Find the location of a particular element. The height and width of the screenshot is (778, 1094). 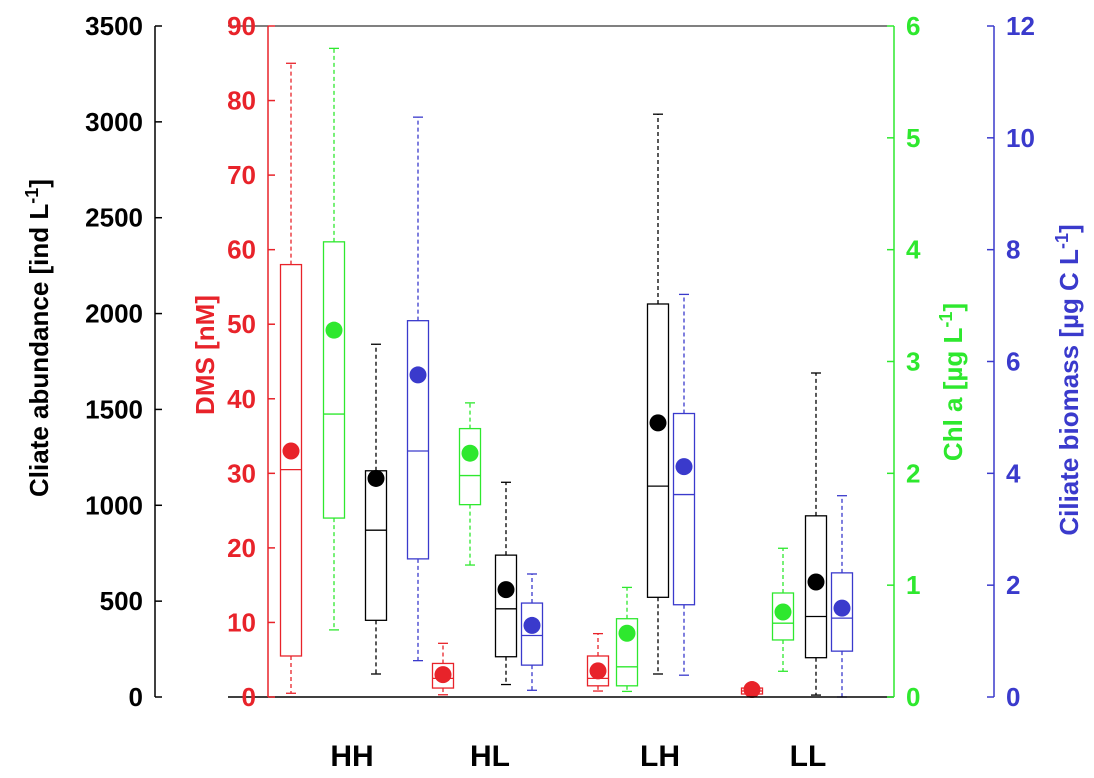

chla-tick-label: 5 is located at coordinates (913, 138).